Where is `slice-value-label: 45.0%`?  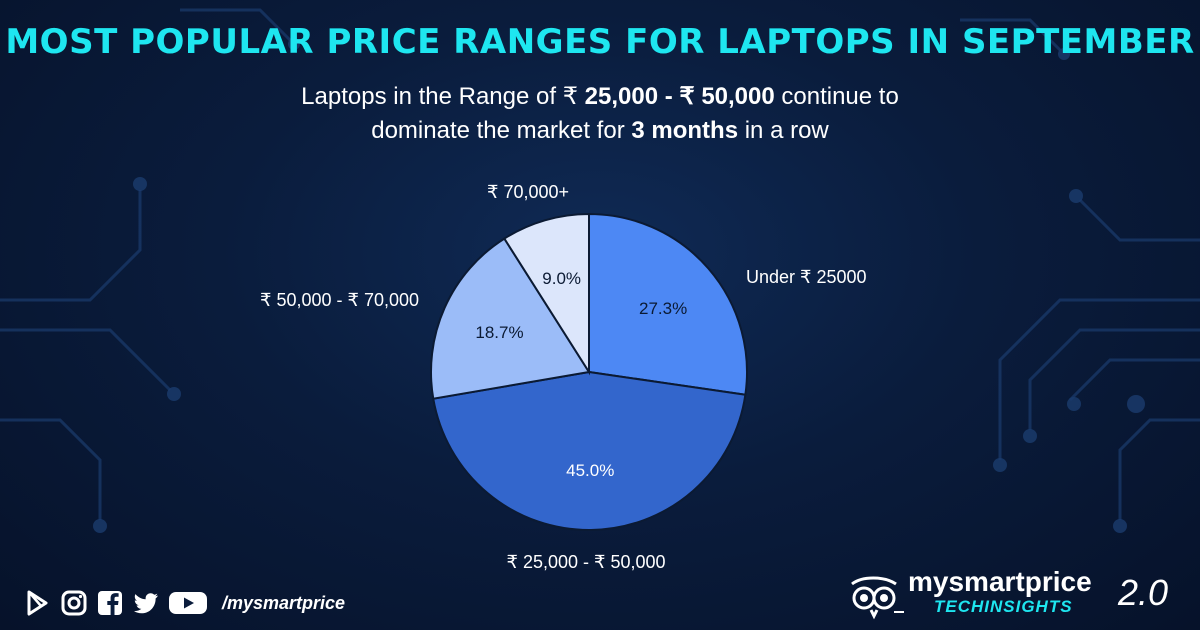 slice-value-label: 45.0% is located at coordinates (590, 470).